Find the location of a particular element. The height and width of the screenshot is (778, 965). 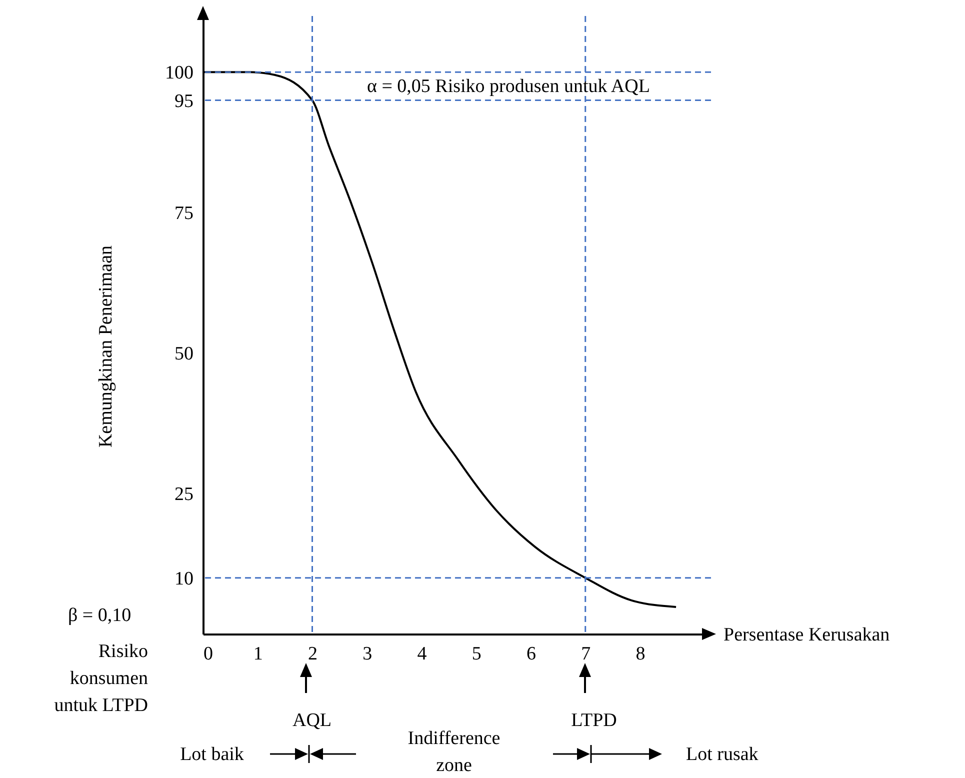

x-tick-label: 0 is located at coordinates (208, 654).